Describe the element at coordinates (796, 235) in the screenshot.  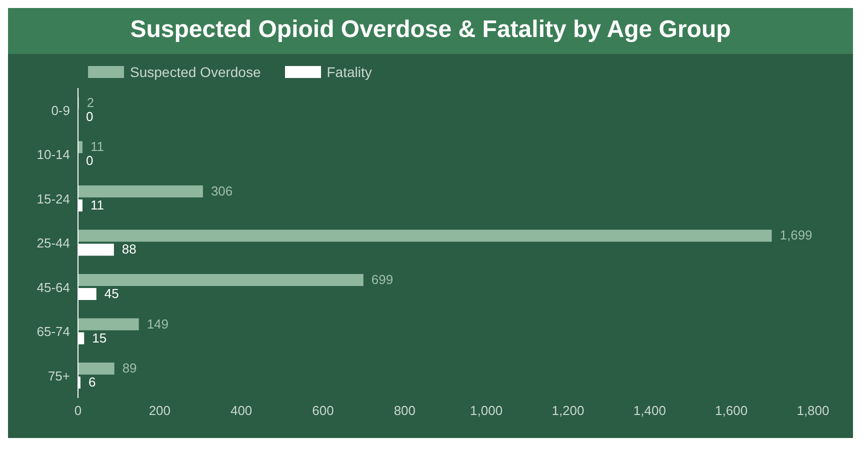
I see `data-label: 1,699` at that location.